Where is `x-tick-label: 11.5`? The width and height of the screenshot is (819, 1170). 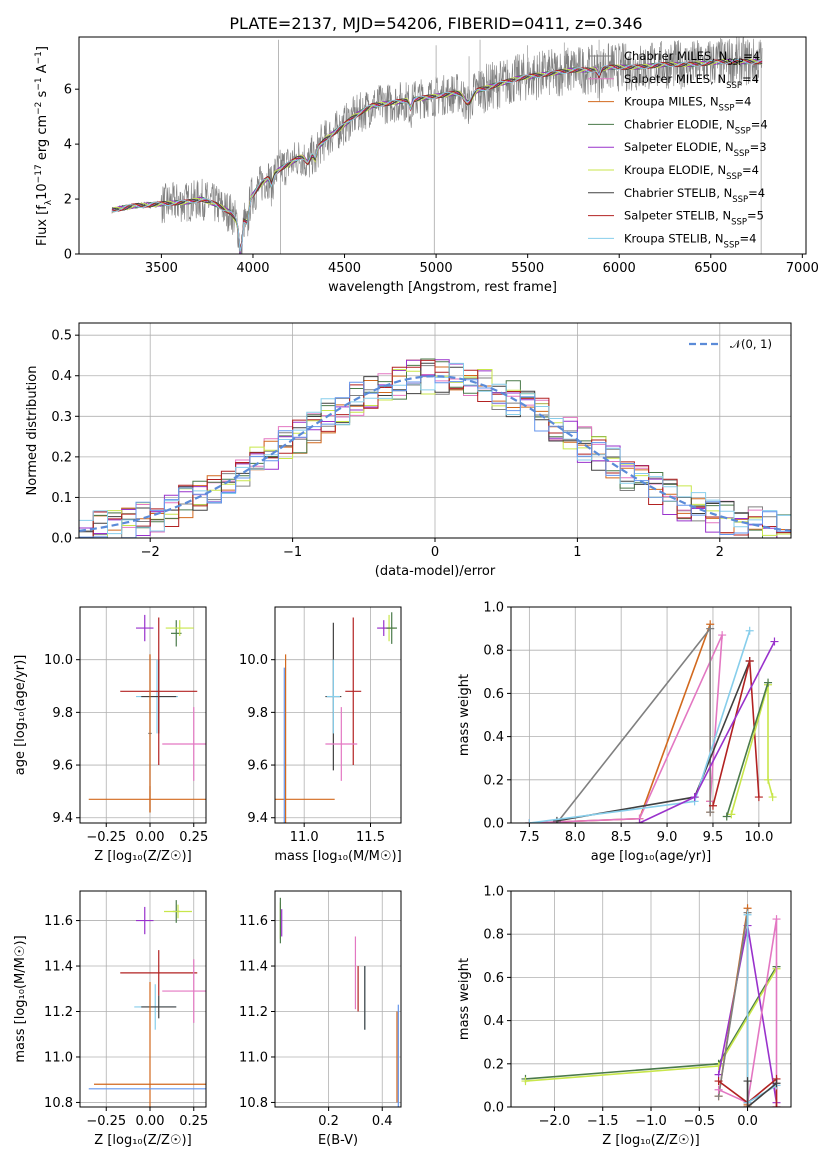 x-tick-label: 11.5 is located at coordinates (370, 837).